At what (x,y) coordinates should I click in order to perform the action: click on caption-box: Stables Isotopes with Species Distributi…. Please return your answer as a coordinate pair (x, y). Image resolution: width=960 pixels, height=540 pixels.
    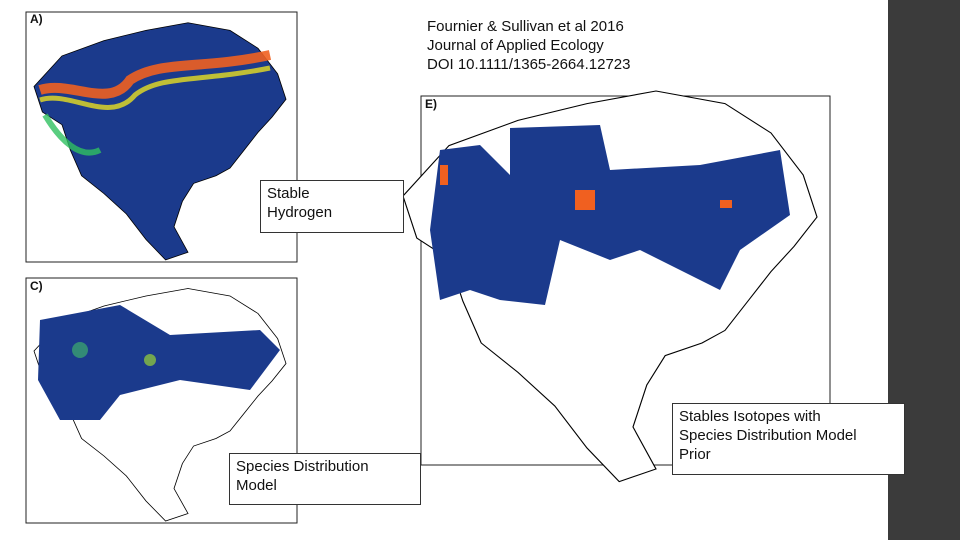
    Looking at the image, I should click on (788, 439).